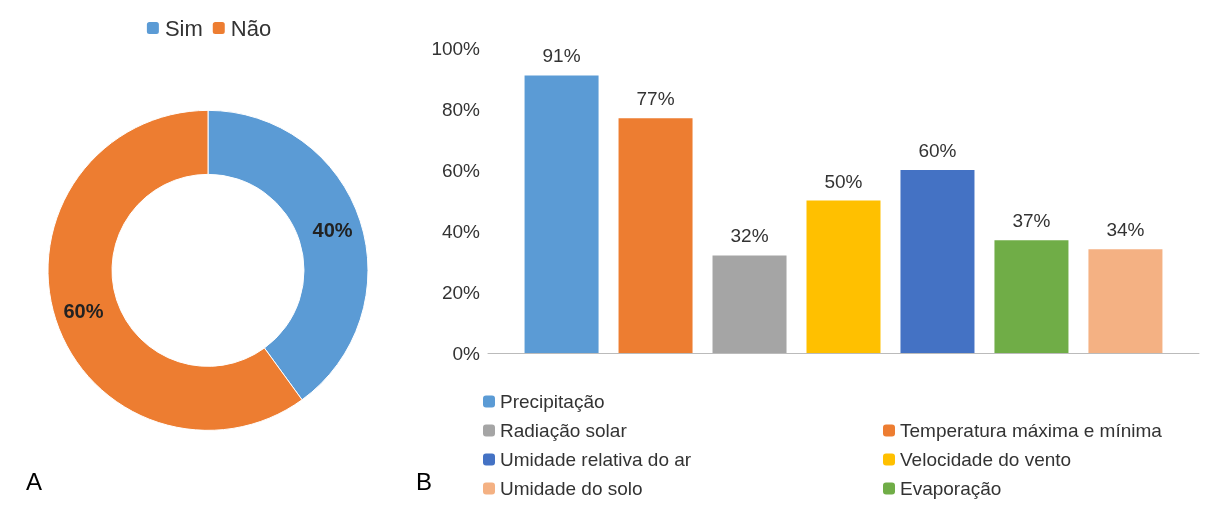  Describe the element at coordinates (251, 28) in the screenshot. I see `legend-label: Não` at that location.